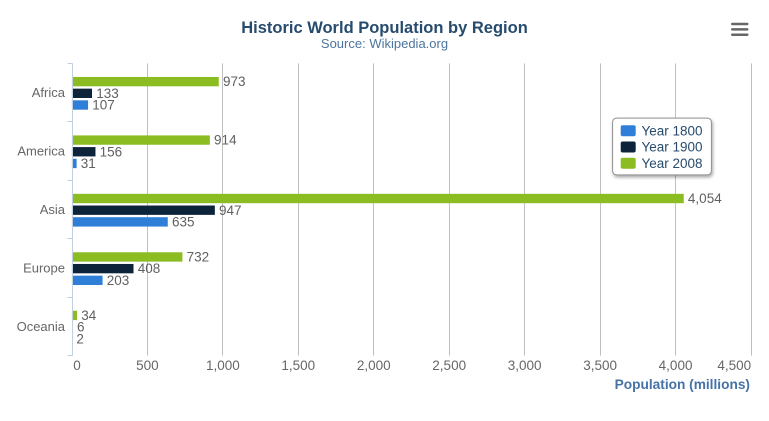  What do you see at coordinates (223, 365) in the screenshot?
I see `svg-text: 1,000` at bounding box center [223, 365].